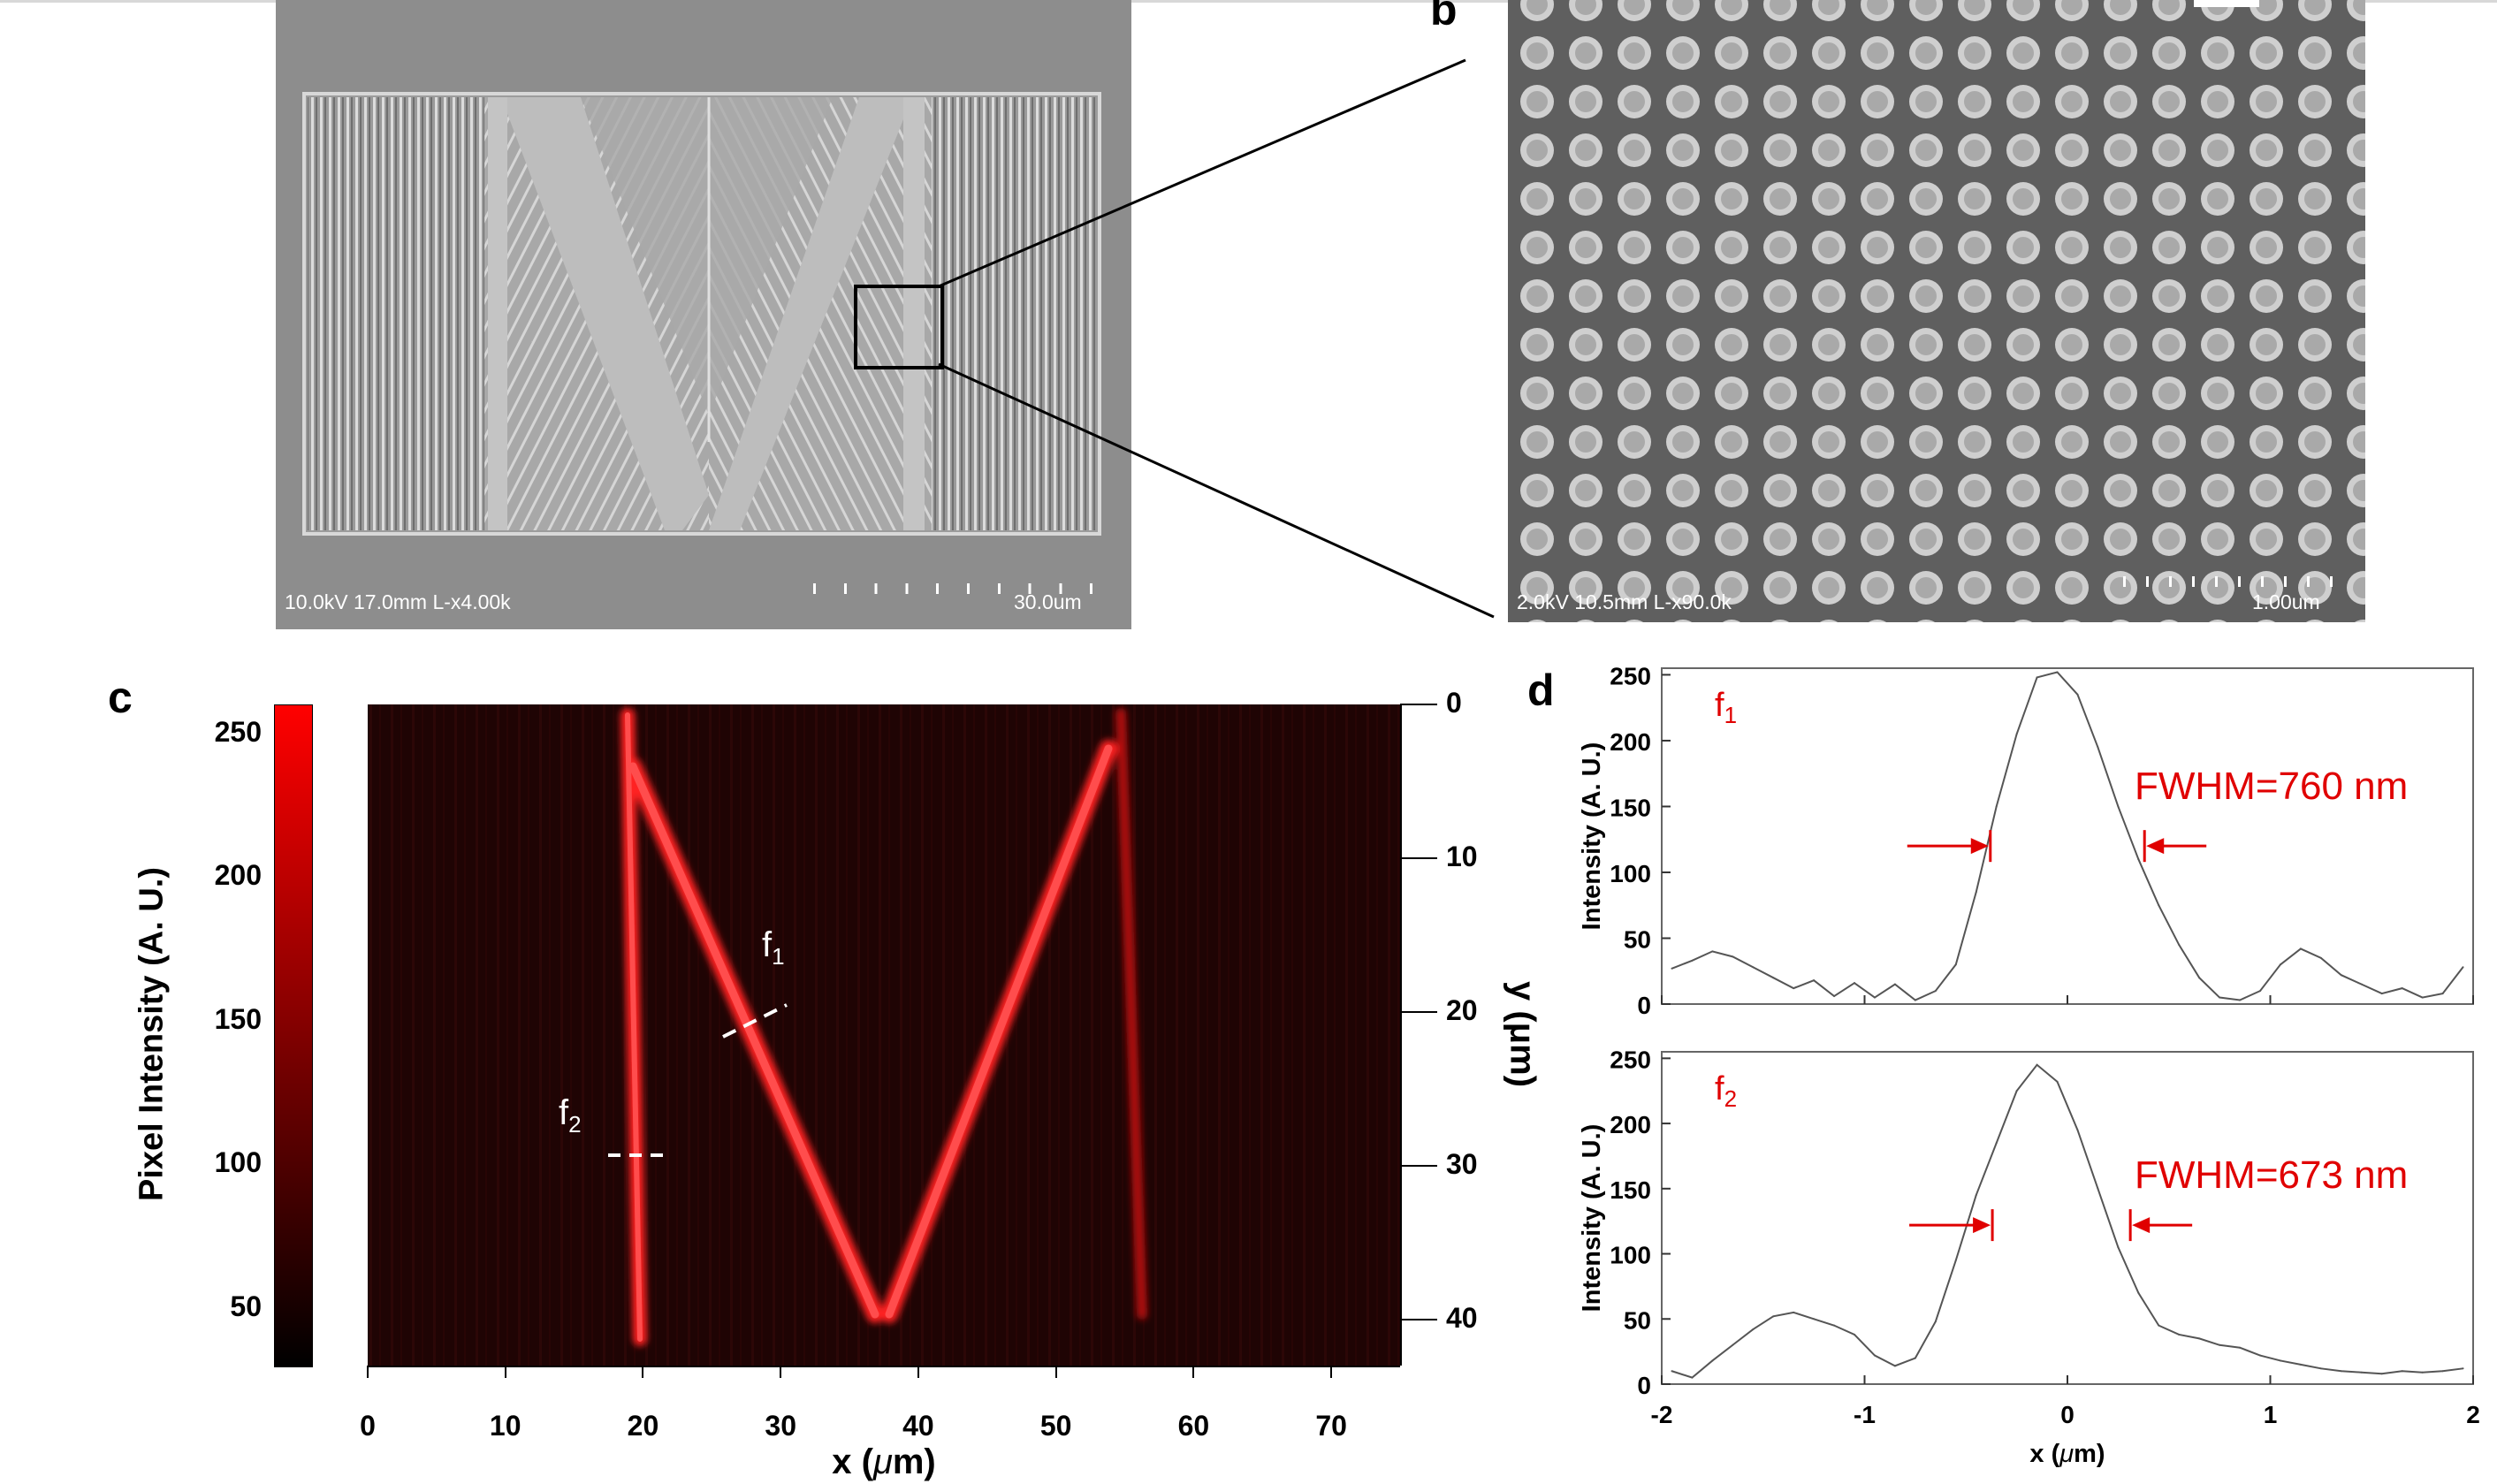  I want to click on map-y-tick-label: 20, so click(1462, 1009).